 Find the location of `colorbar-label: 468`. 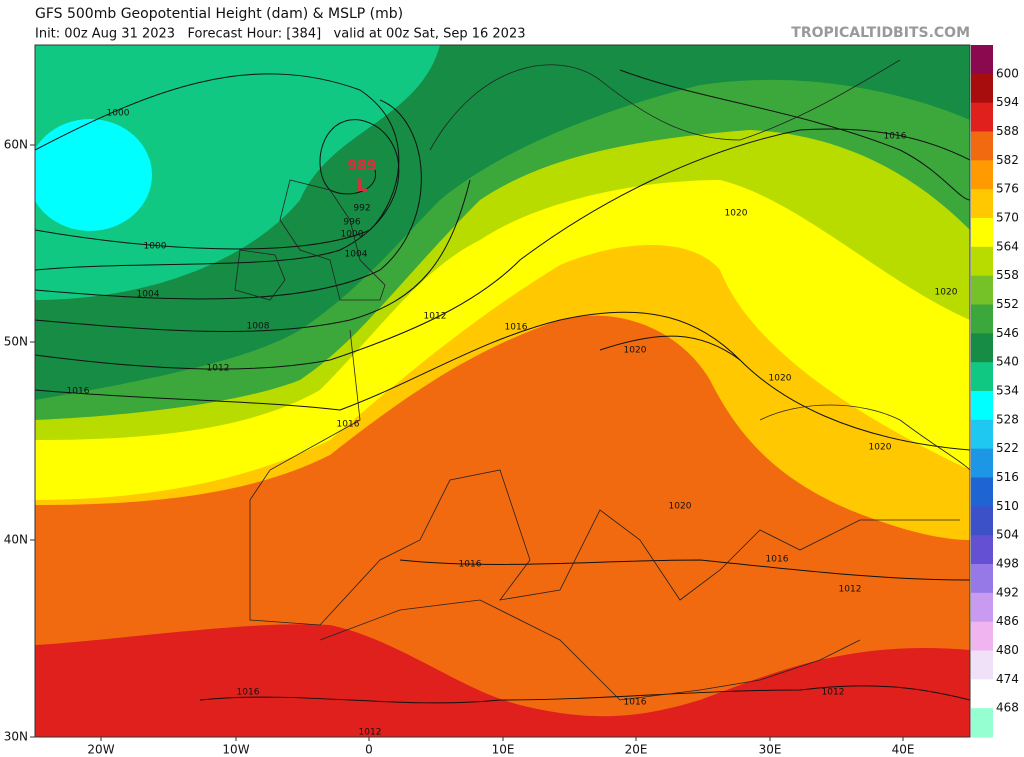

colorbar-label: 468 is located at coordinates (1007, 708).